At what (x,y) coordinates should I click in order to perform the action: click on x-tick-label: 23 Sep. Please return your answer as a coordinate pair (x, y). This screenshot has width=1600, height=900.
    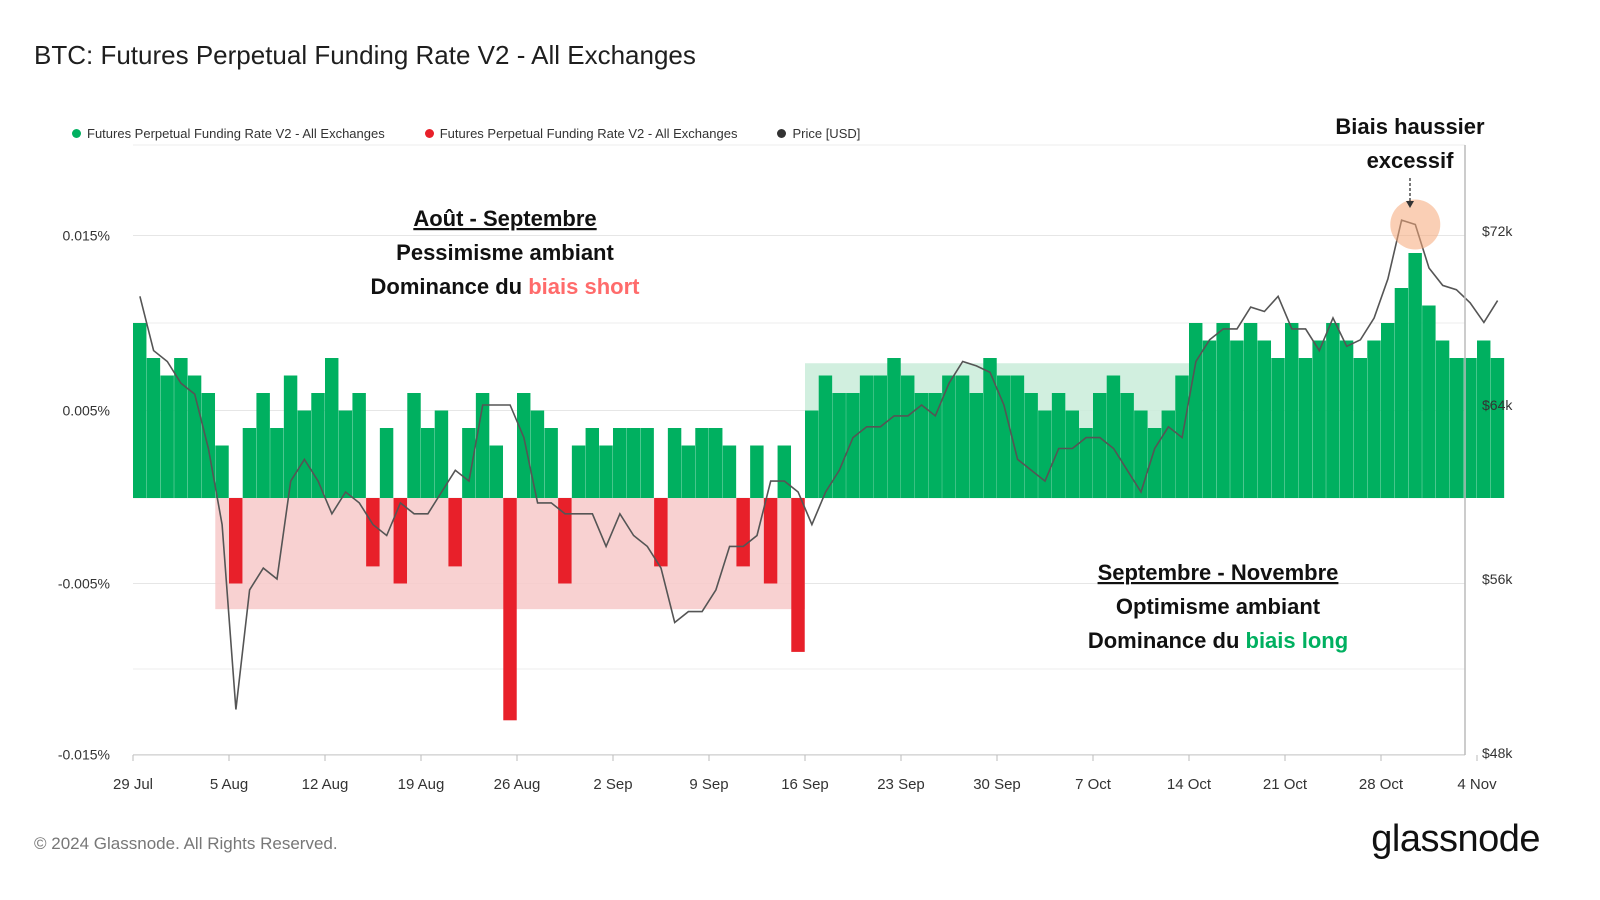
    Looking at the image, I should click on (901, 784).